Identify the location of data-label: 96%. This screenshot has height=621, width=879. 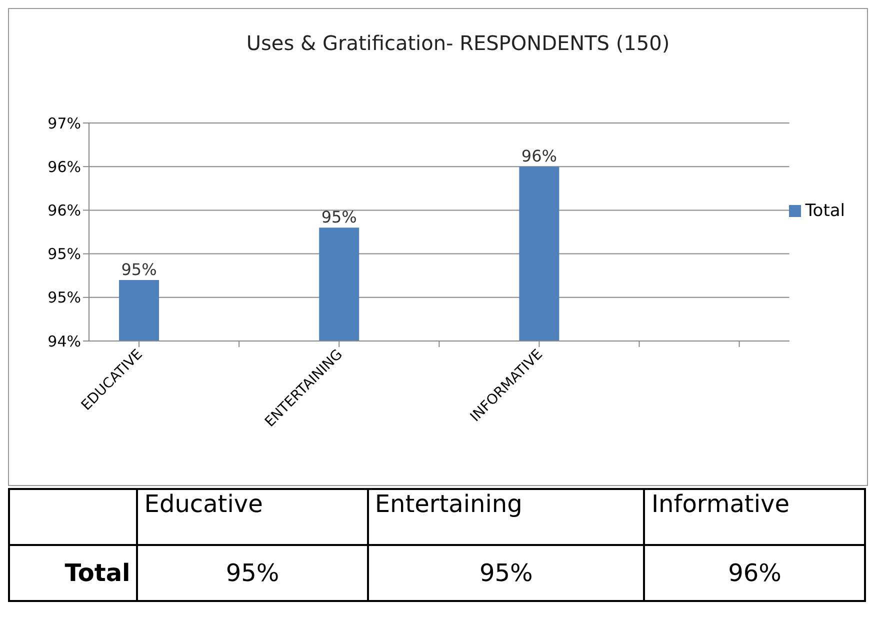
(539, 156).